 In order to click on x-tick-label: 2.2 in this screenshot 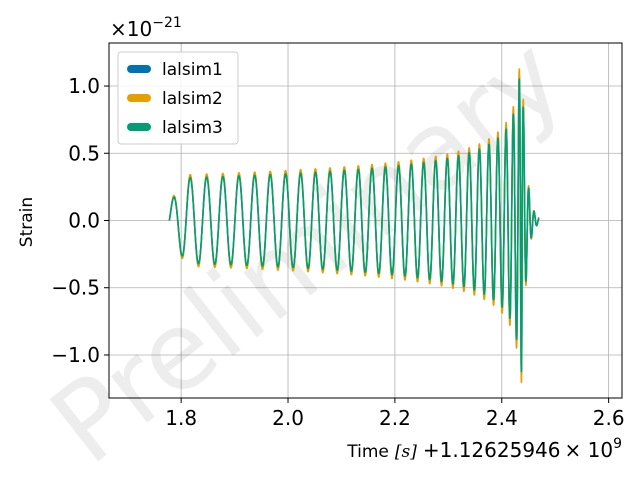, I will do `click(395, 418)`.